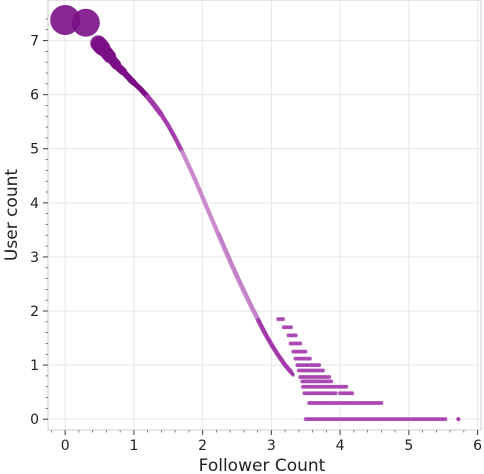 The height and width of the screenshot is (474, 484). Describe the element at coordinates (34, 96) in the screenshot. I see `y-tick-label: 6` at that location.